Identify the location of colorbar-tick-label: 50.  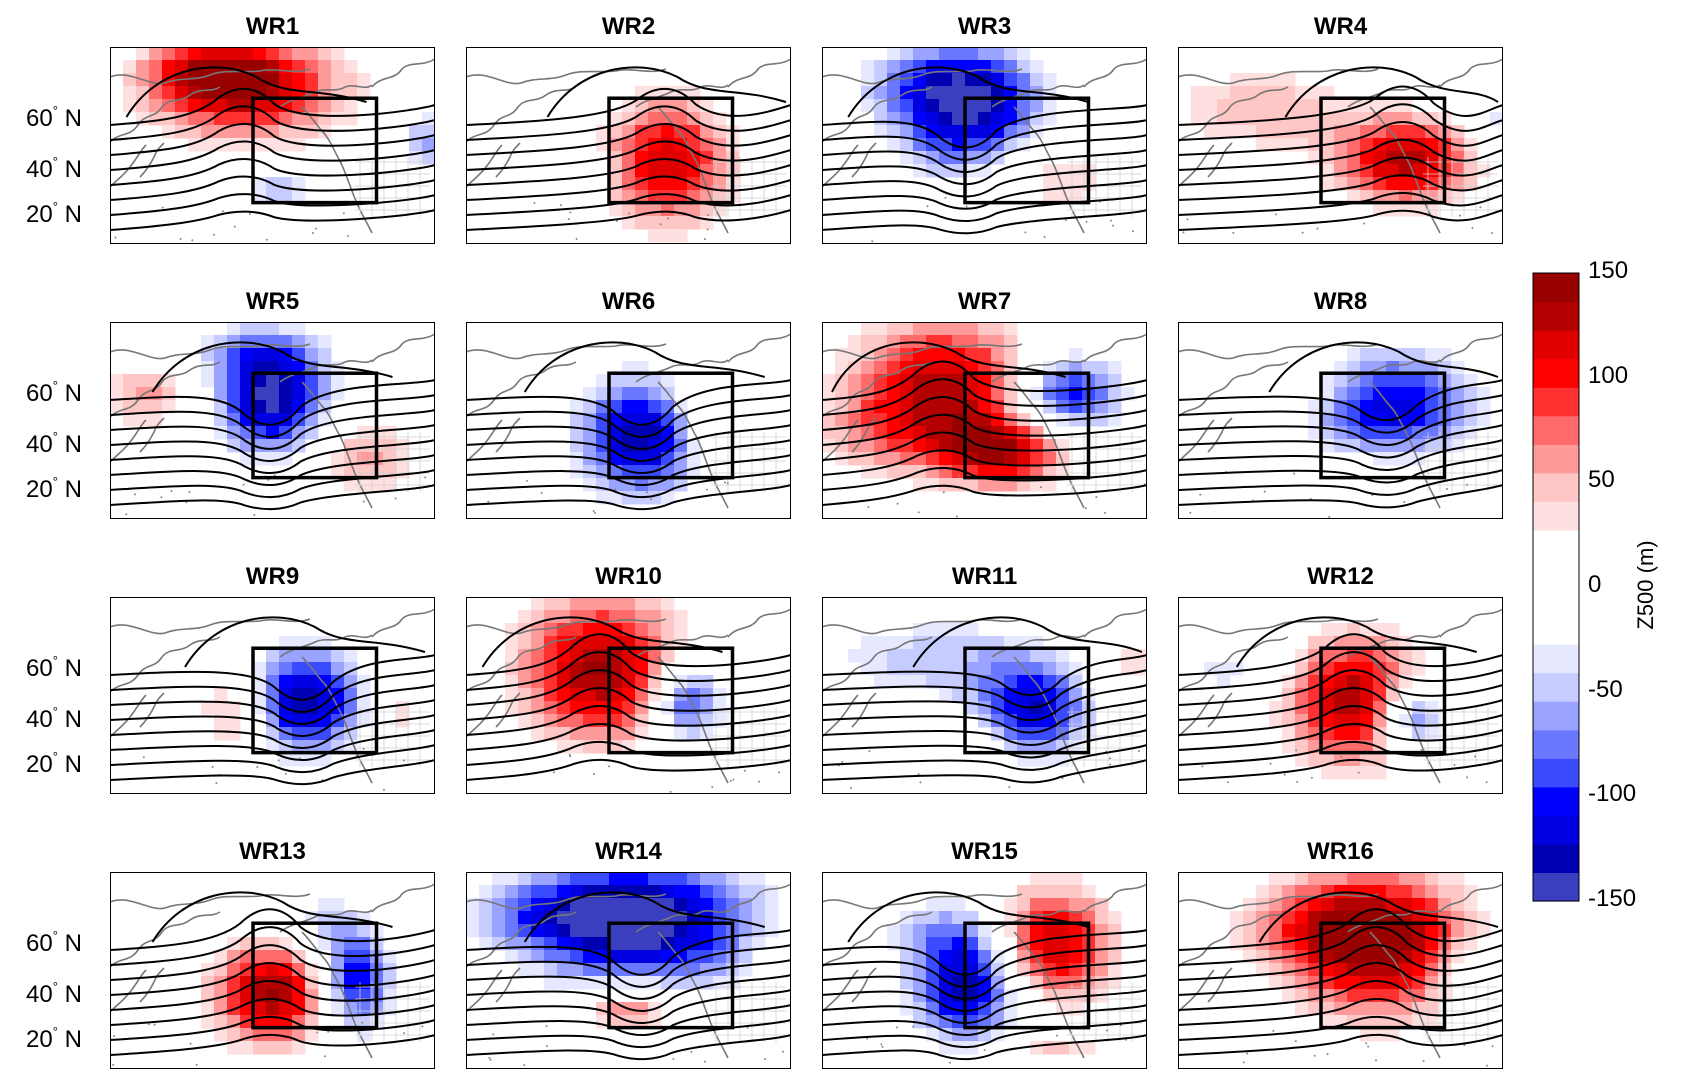
(1601, 480).